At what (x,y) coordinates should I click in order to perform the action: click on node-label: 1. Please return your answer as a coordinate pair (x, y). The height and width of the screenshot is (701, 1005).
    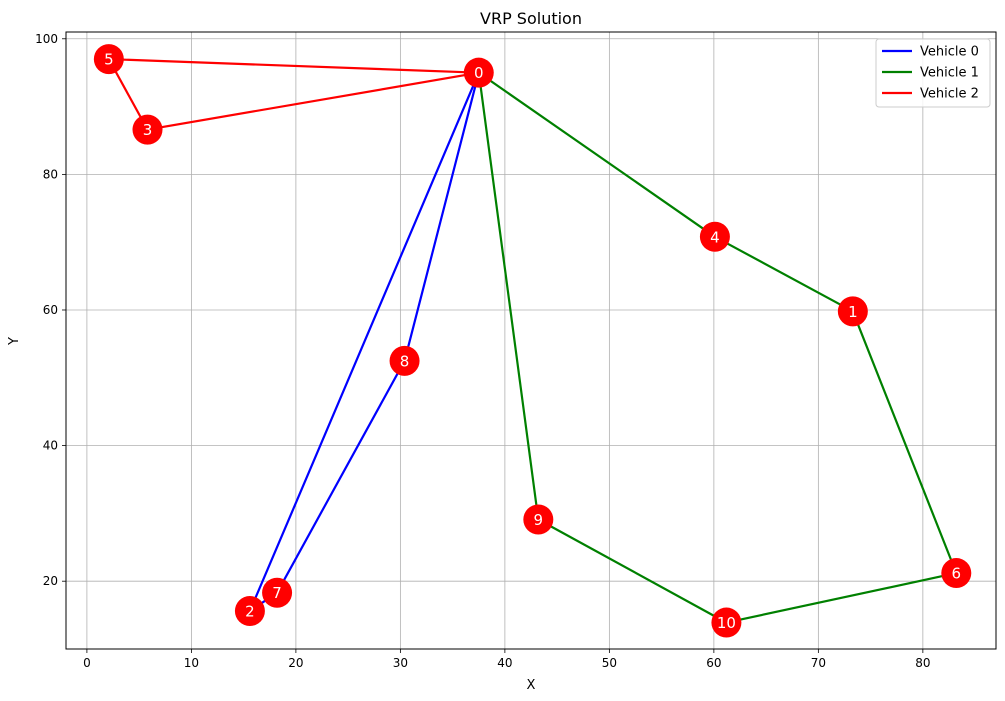
    Looking at the image, I should click on (853, 312).